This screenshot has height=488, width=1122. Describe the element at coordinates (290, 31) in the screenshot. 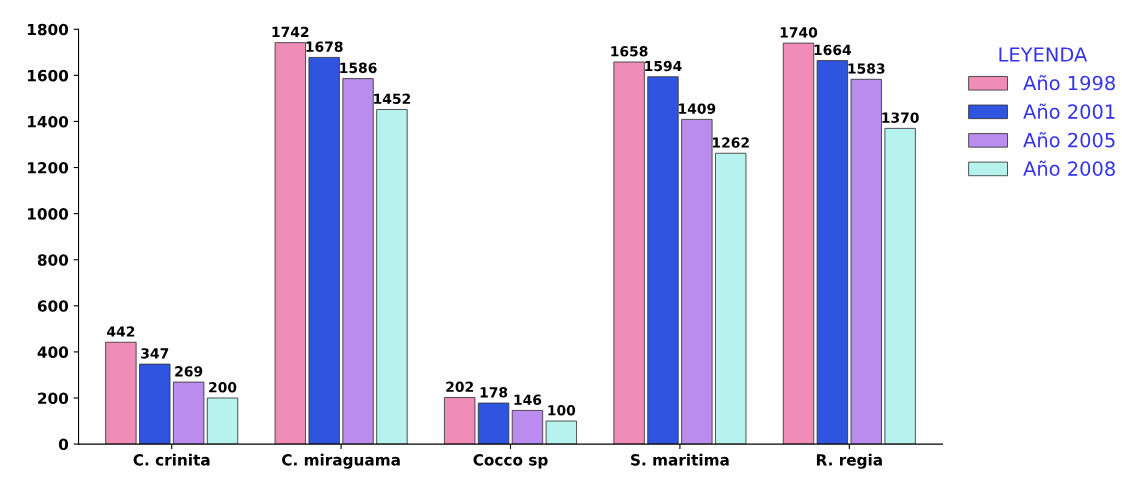

I see `data-label: 1742` at that location.